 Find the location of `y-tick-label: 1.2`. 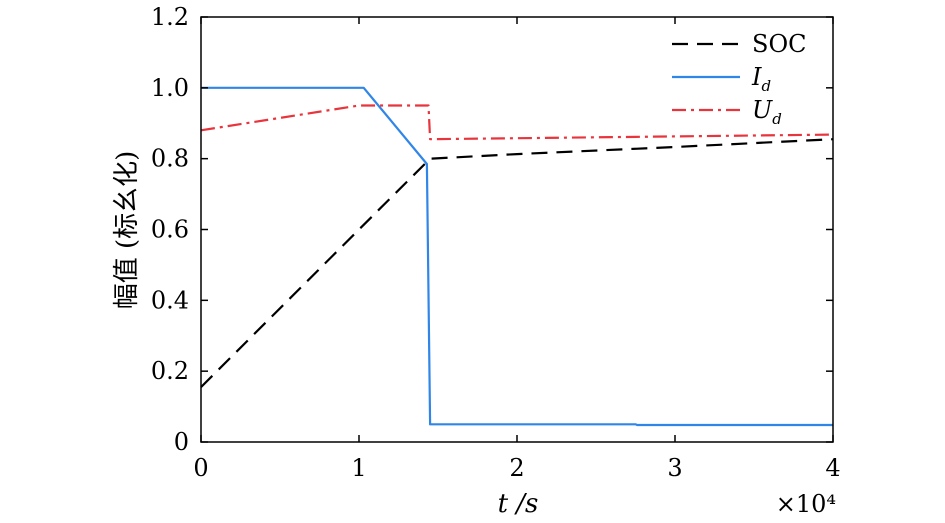

y-tick-label: 1.2 is located at coordinates (170, 17).